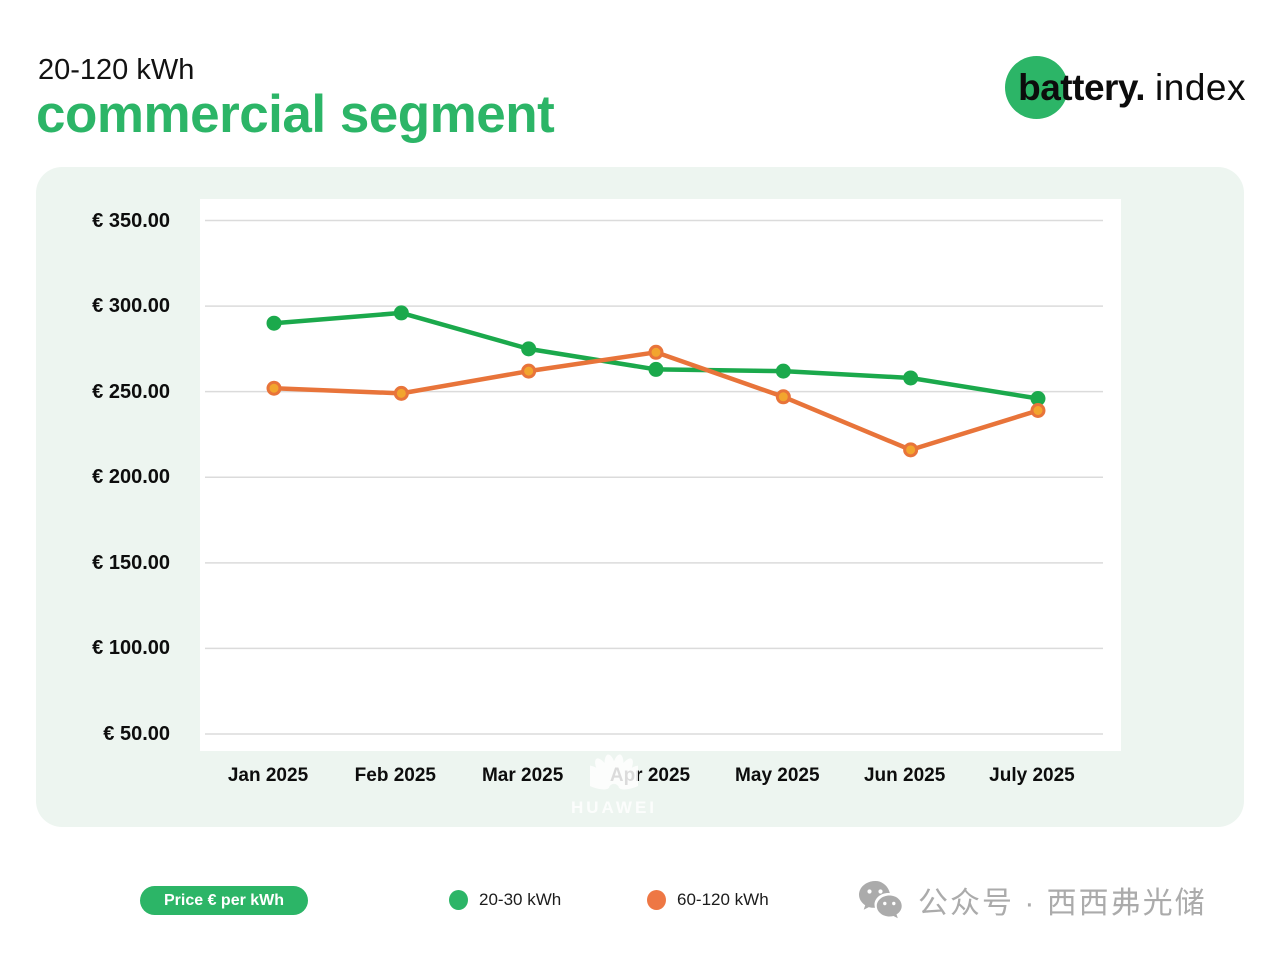 This screenshot has height=960, width=1280. Describe the element at coordinates (614, 807) in the screenshot. I see `watermark-text: HUAWEI` at that location.